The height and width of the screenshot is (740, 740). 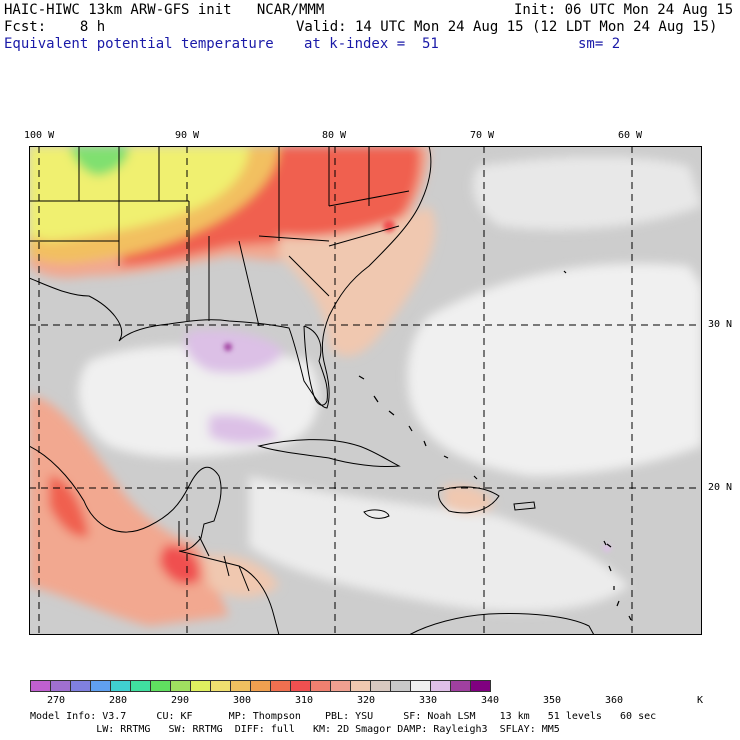 What do you see at coordinates (55, 27) in the screenshot?
I see `forecast-hour: Fcst: 8 h` at bounding box center [55, 27].